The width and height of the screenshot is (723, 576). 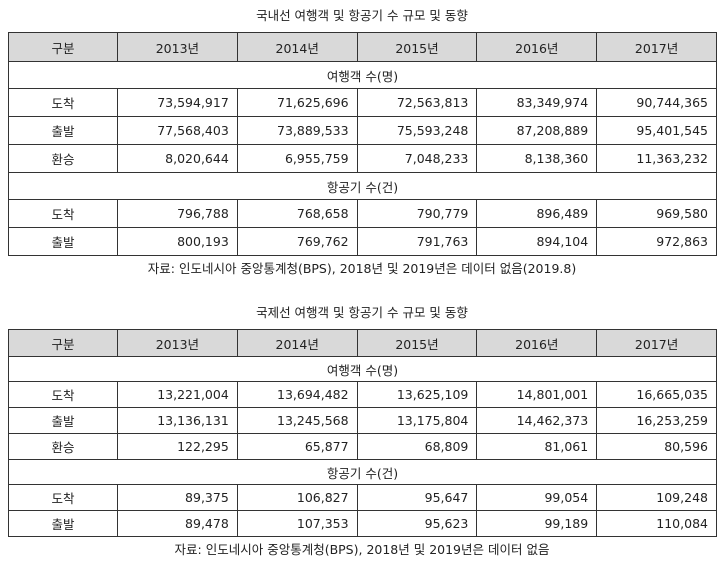 What do you see at coordinates (656, 241) in the screenshot?
I see `value-cell: 972,863` at bounding box center [656, 241].